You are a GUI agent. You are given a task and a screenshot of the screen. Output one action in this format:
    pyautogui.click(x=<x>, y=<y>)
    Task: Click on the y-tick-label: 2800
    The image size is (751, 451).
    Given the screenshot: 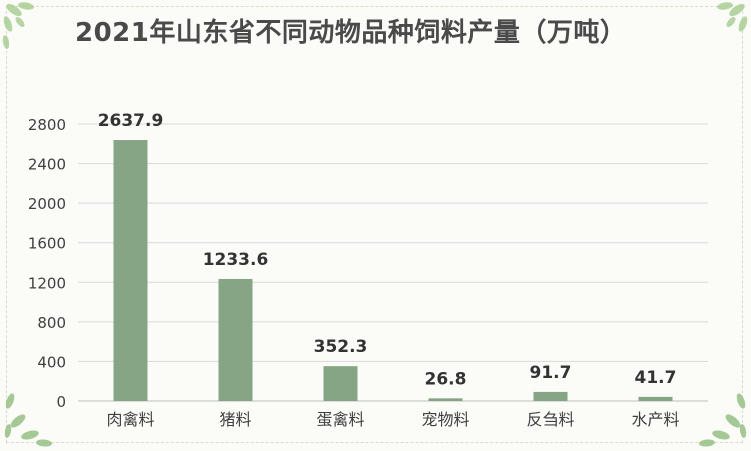 What is the action you would take?
    pyautogui.click(x=47, y=125)
    